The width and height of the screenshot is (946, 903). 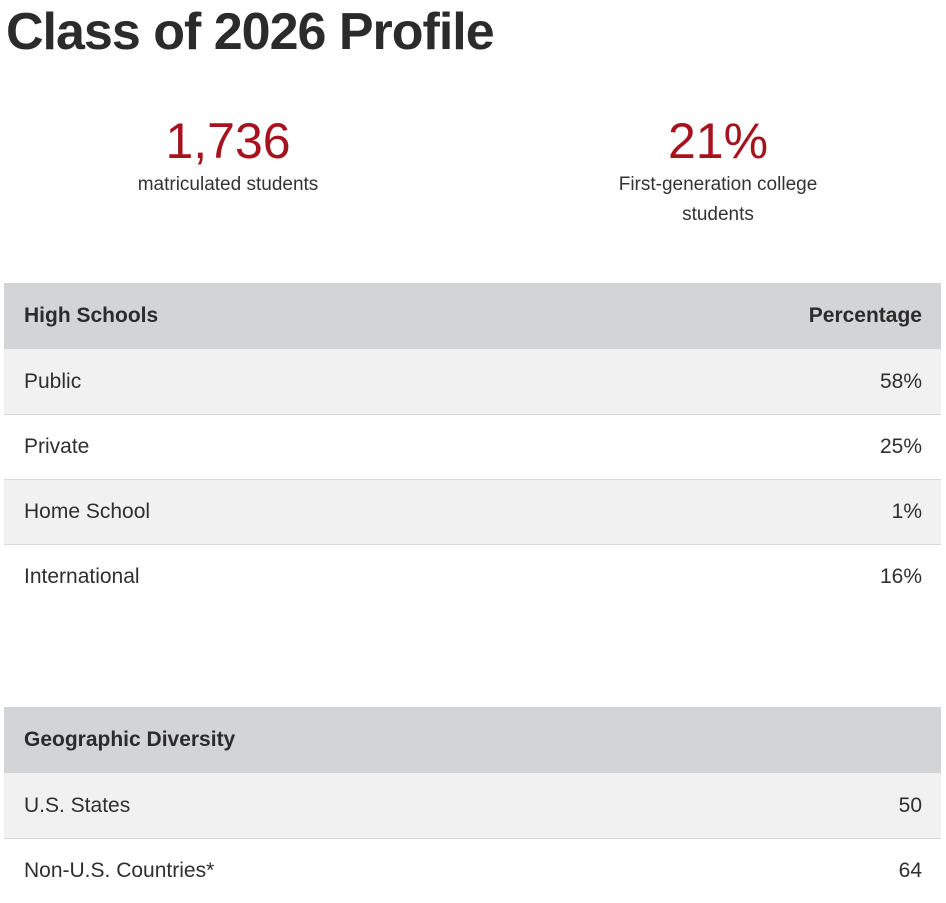 What do you see at coordinates (906, 511) in the screenshot?
I see `row-value: 1%` at bounding box center [906, 511].